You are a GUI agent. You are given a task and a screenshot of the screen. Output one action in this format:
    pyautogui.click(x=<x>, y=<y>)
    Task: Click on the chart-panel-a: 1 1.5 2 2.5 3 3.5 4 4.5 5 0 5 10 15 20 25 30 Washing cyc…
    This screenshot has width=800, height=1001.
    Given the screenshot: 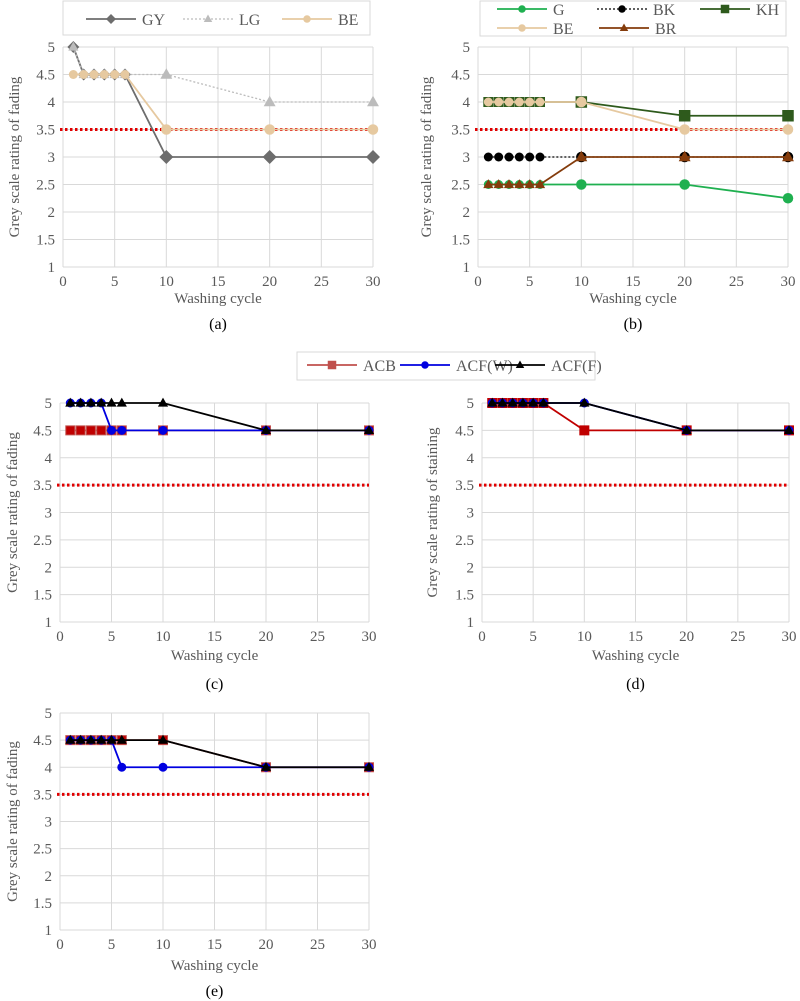 What is the action you would take?
    pyautogui.click(x=194, y=186)
    